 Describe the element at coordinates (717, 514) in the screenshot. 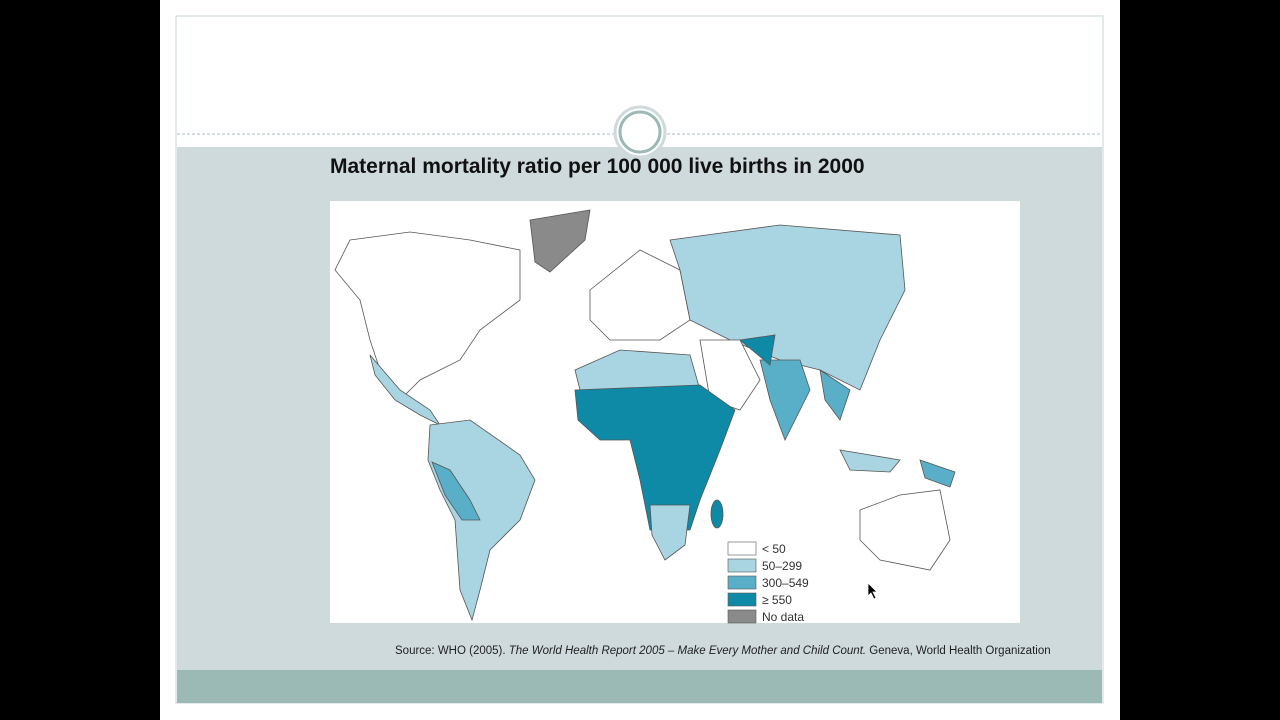

I see `madagascar` at that location.